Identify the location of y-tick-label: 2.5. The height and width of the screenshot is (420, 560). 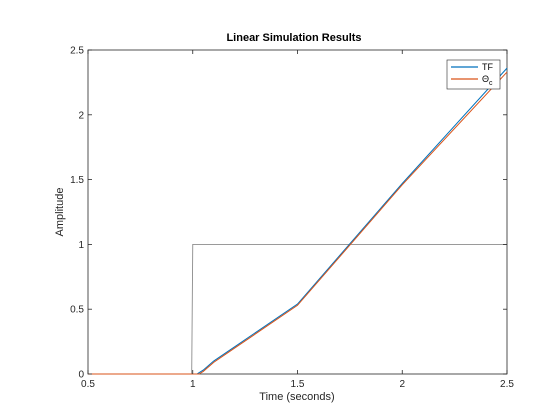
(77, 51).